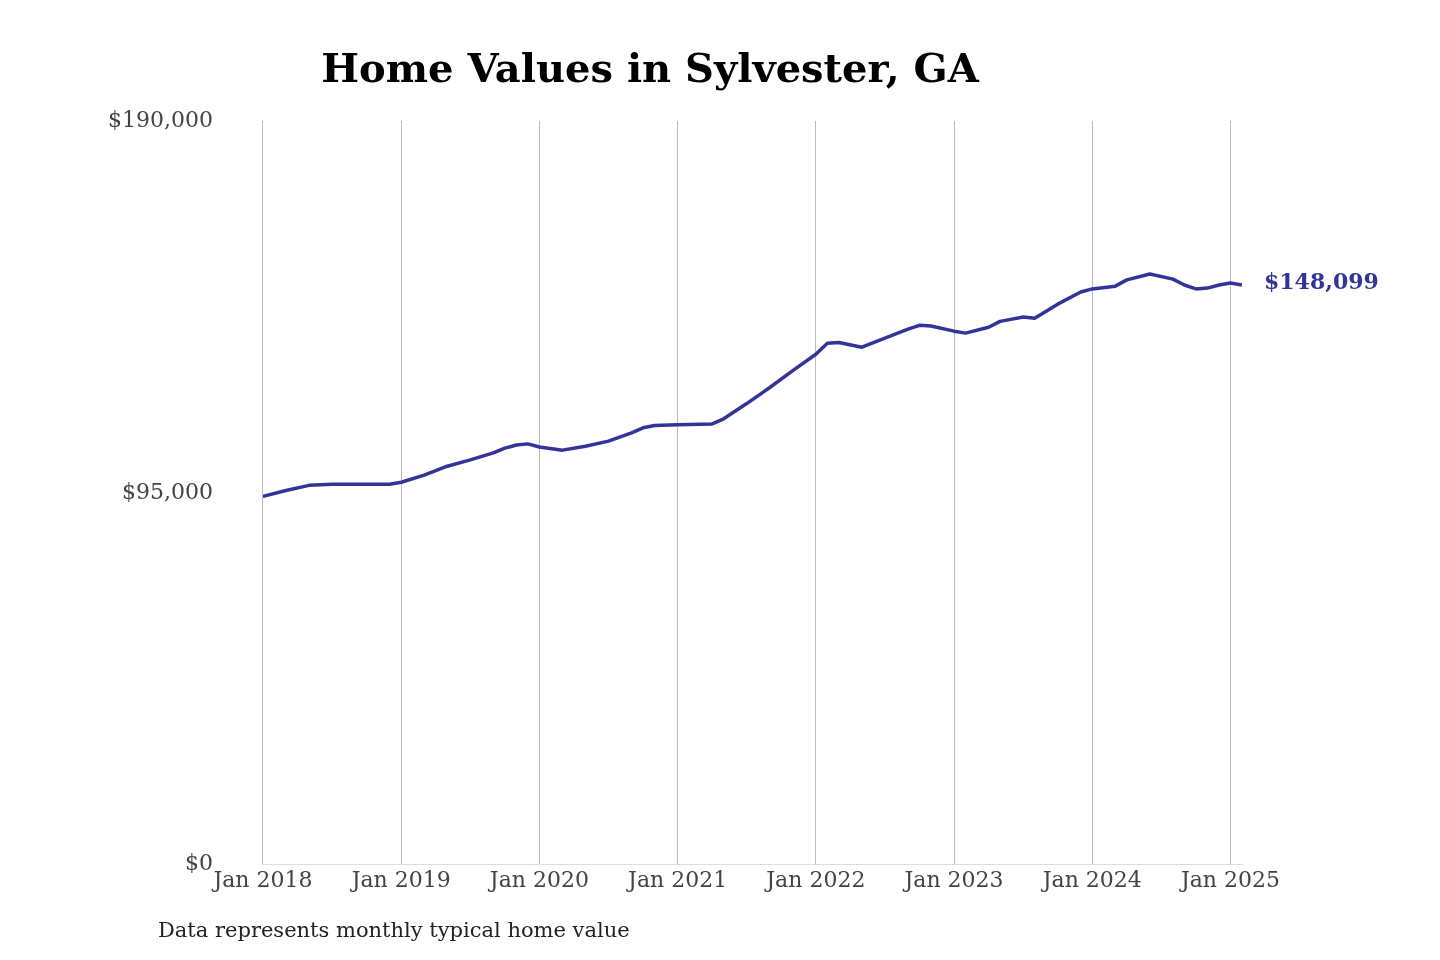 Image resolution: width=1440 pixels, height=960 pixels. I want to click on y-tick-label: $0, so click(198, 863).